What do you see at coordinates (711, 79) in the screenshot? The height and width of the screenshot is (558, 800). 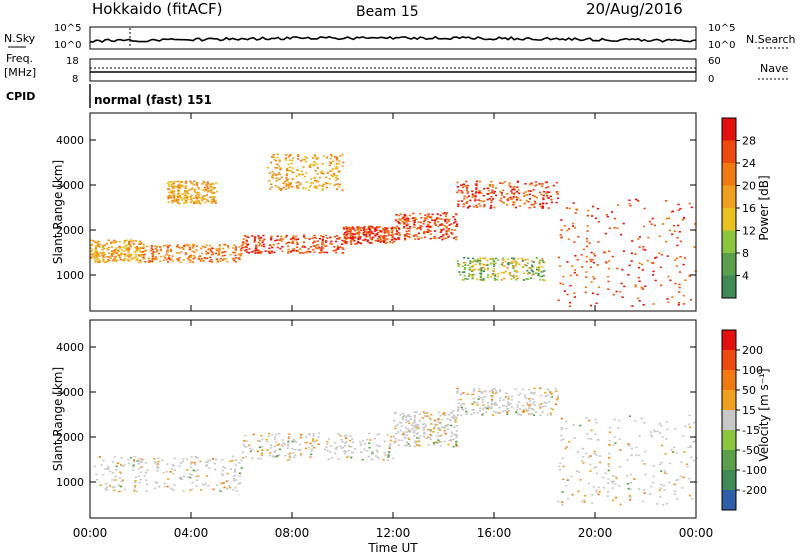 I see `nave-tick-low: 0` at bounding box center [711, 79].